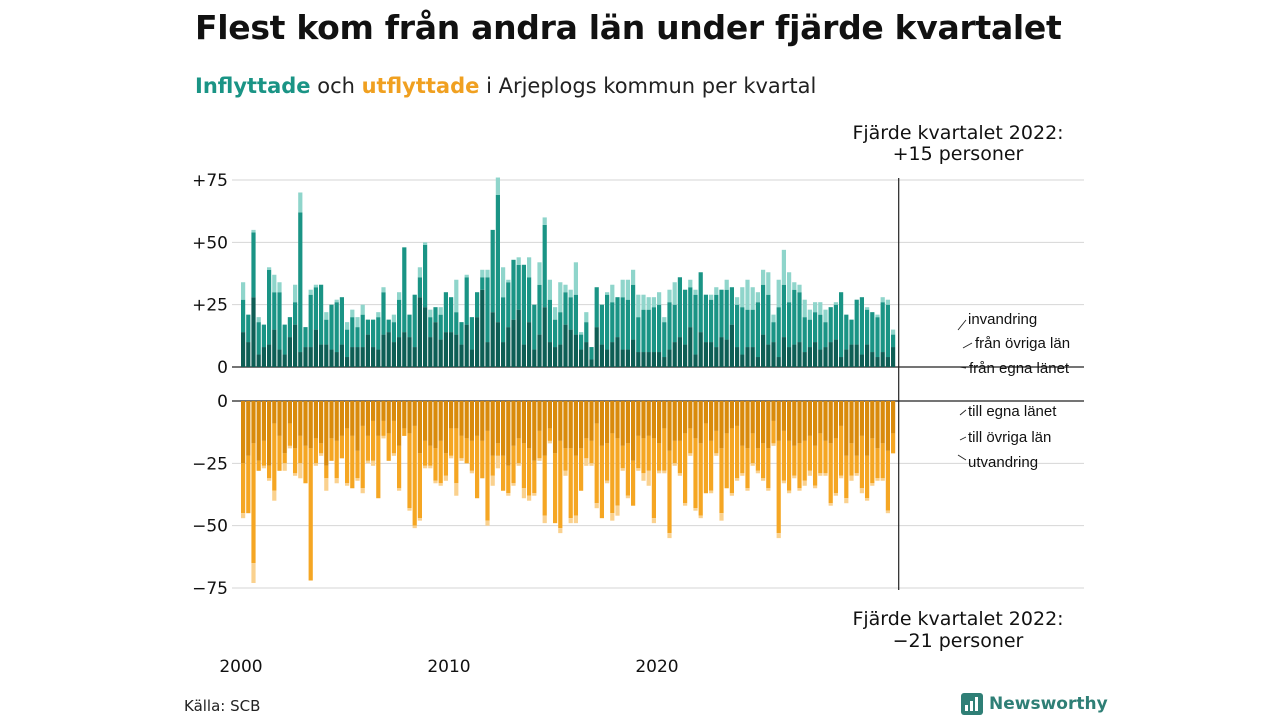 The height and width of the screenshot is (720, 1280). I want to click on x-tick-label: 2000, so click(240, 667).